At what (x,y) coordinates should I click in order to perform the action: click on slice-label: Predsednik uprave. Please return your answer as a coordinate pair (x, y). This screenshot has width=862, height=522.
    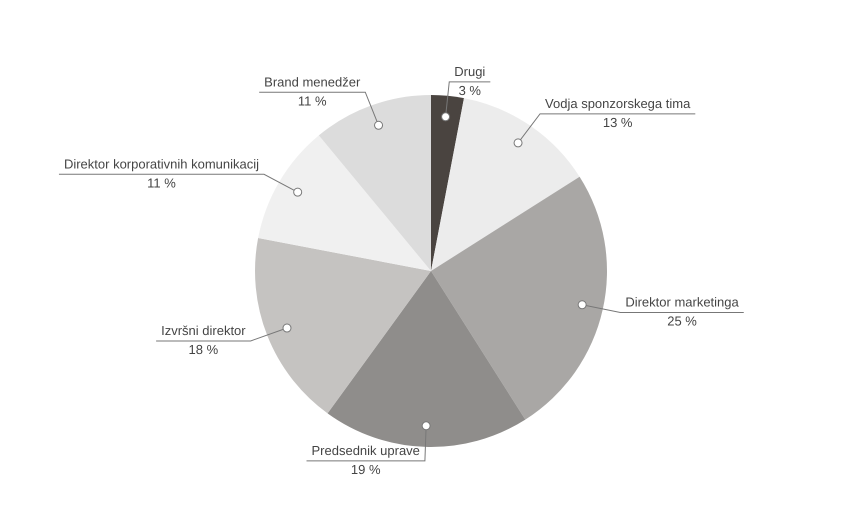
    Looking at the image, I should click on (366, 450).